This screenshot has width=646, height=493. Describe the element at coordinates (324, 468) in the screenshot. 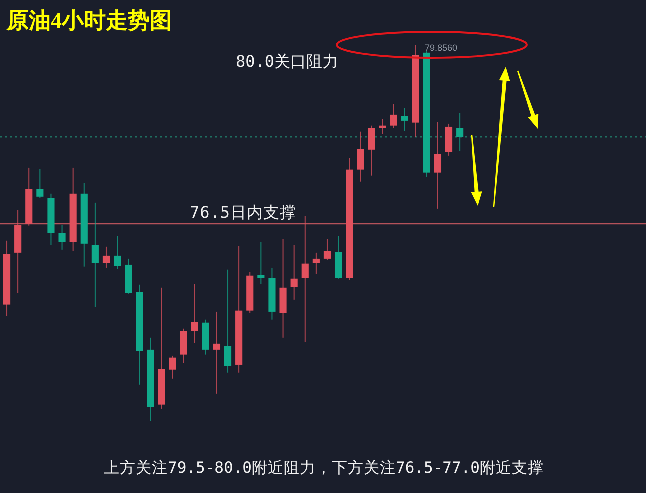

I see `text: 上方关注79.5-80.0附近阻力，下方关注76.5-77.0附近支撑` at that location.